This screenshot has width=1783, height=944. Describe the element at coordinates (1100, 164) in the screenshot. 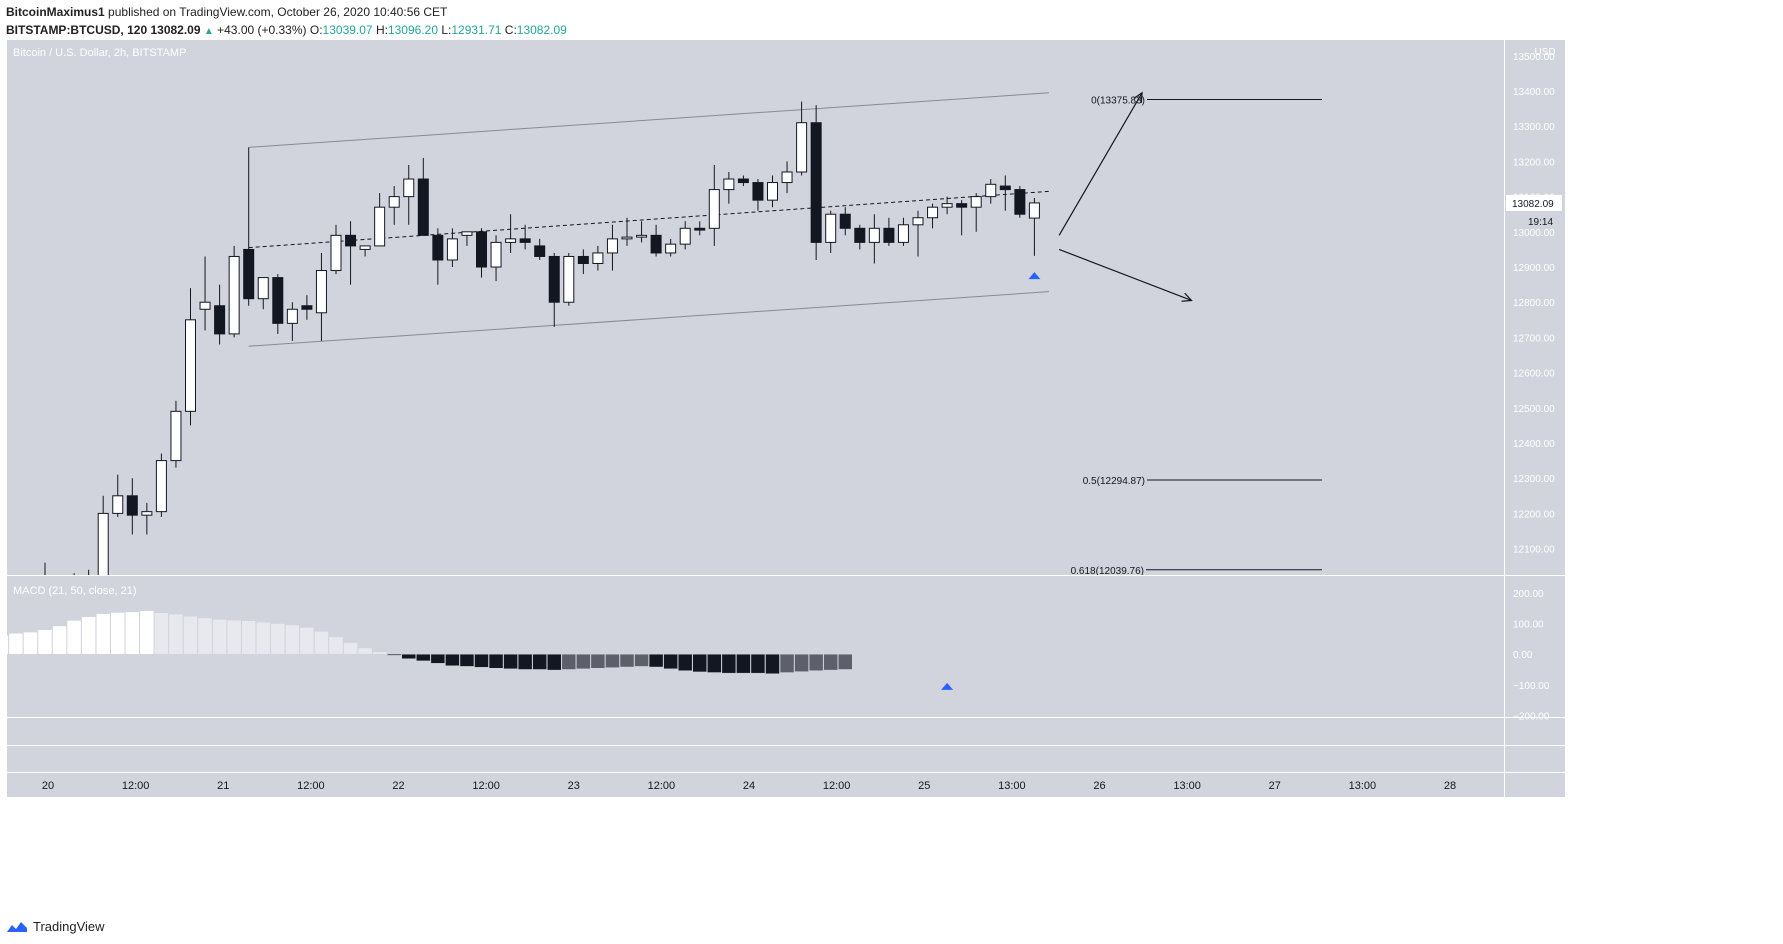

I see `projection-arrow` at that location.